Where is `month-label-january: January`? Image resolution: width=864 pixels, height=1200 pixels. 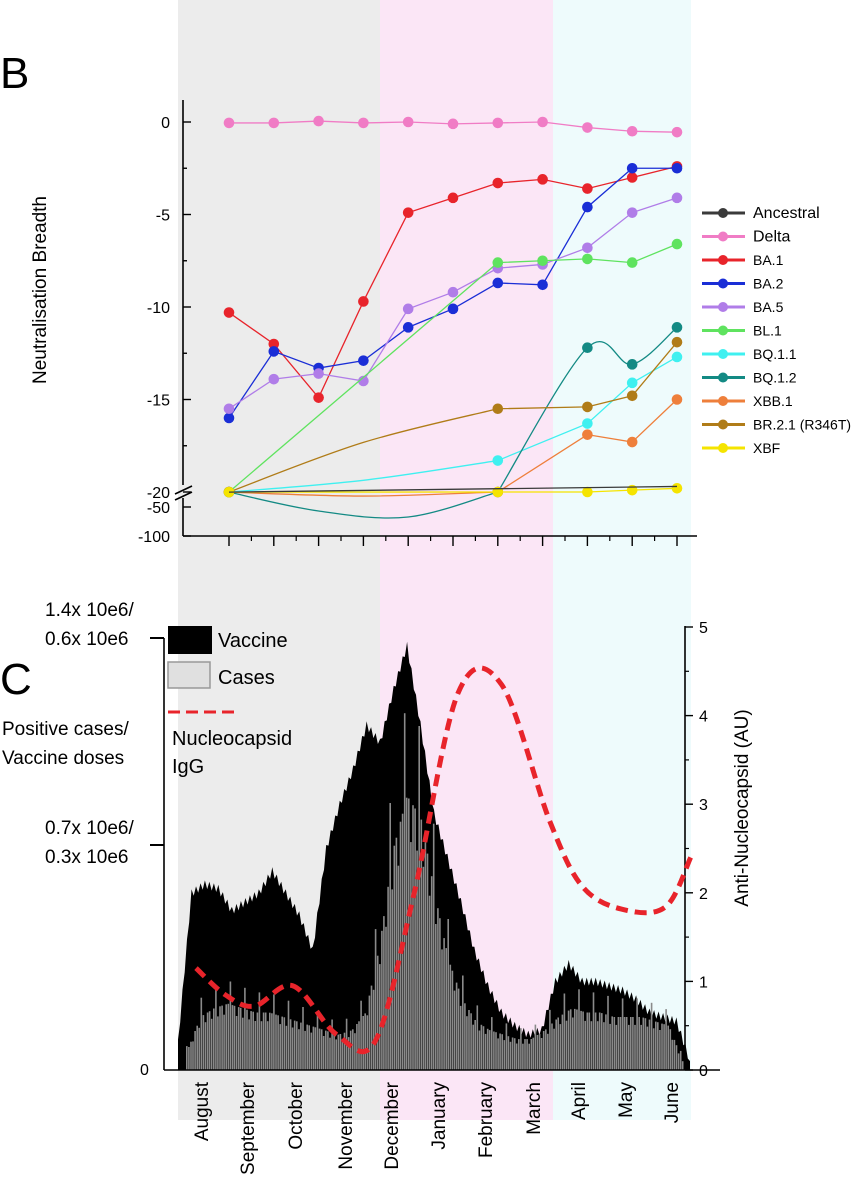 month-label-january: January is located at coordinates (439, 1116).